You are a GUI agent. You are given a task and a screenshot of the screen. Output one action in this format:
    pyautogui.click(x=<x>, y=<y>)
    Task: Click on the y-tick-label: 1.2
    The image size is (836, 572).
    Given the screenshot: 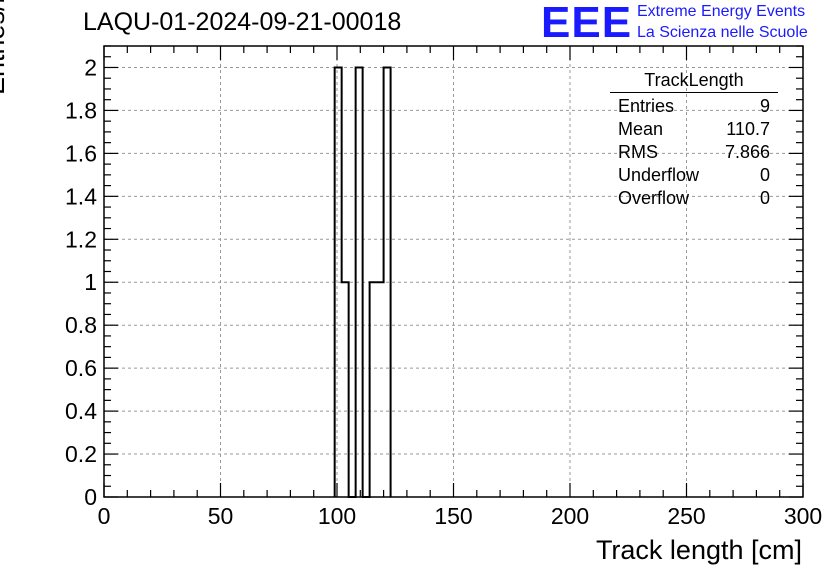 What is the action you would take?
    pyautogui.click(x=81, y=239)
    